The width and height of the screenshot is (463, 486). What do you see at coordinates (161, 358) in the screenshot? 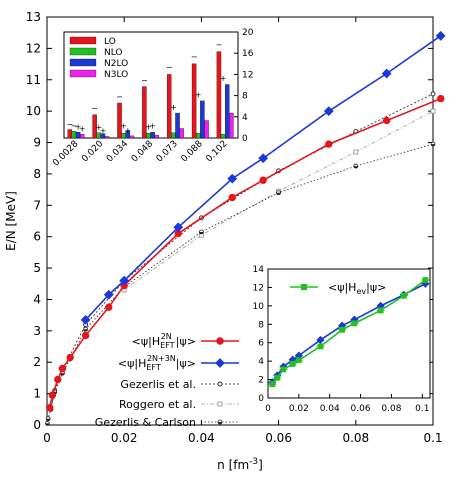
I see `legend-sup: 2N+3N` at bounding box center [161, 358].